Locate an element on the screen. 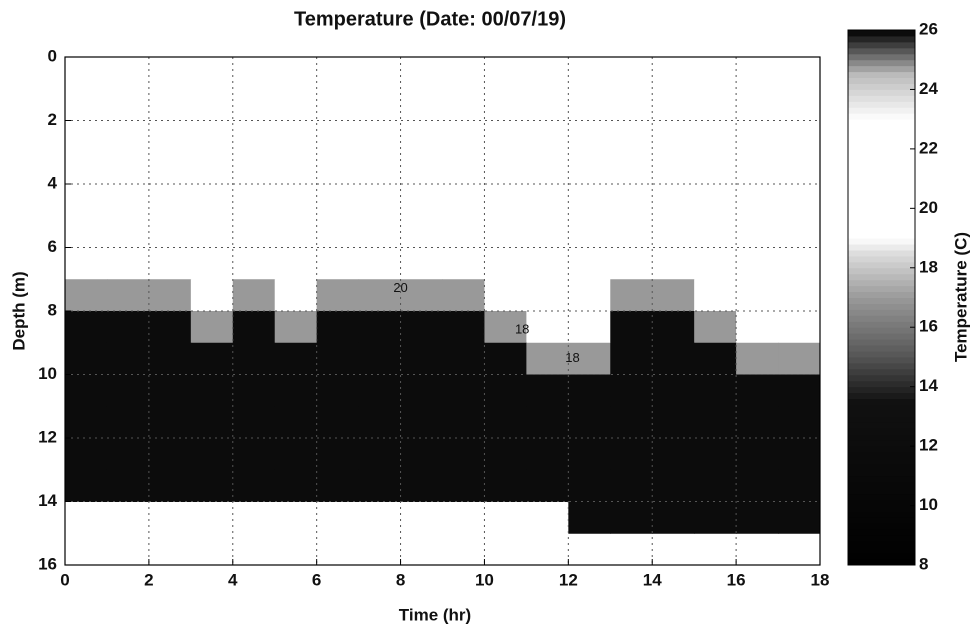 The height and width of the screenshot is (637, 975). colorbar-tick-label: 22 is located at coordinates (928, 147).